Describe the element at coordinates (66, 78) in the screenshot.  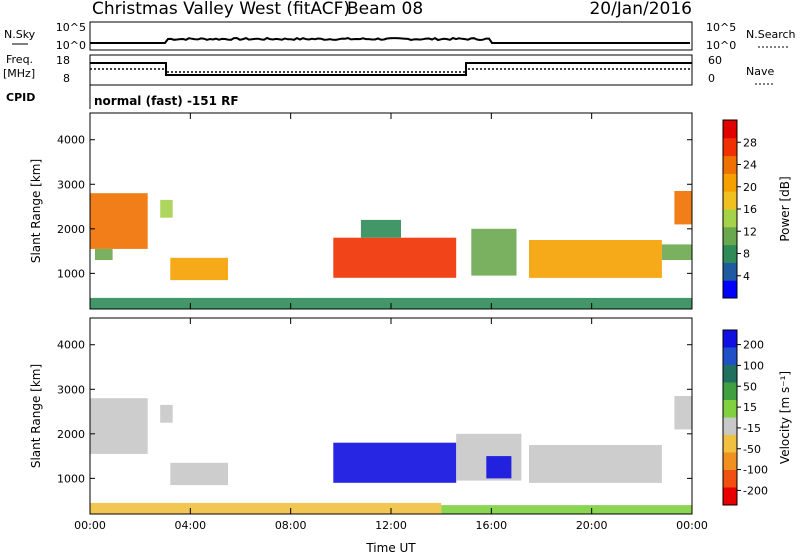
I see `freq-tick-bottom: 8` at that location.